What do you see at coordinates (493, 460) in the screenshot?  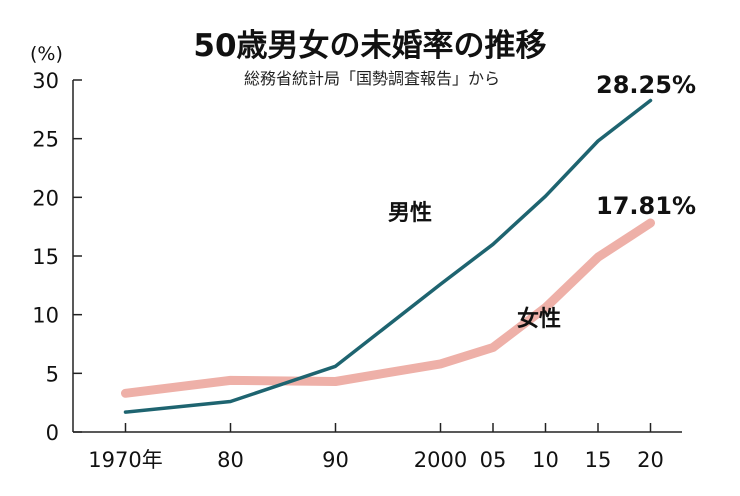 I see `x-tick-label: 05` at bounding box center [493, 460].